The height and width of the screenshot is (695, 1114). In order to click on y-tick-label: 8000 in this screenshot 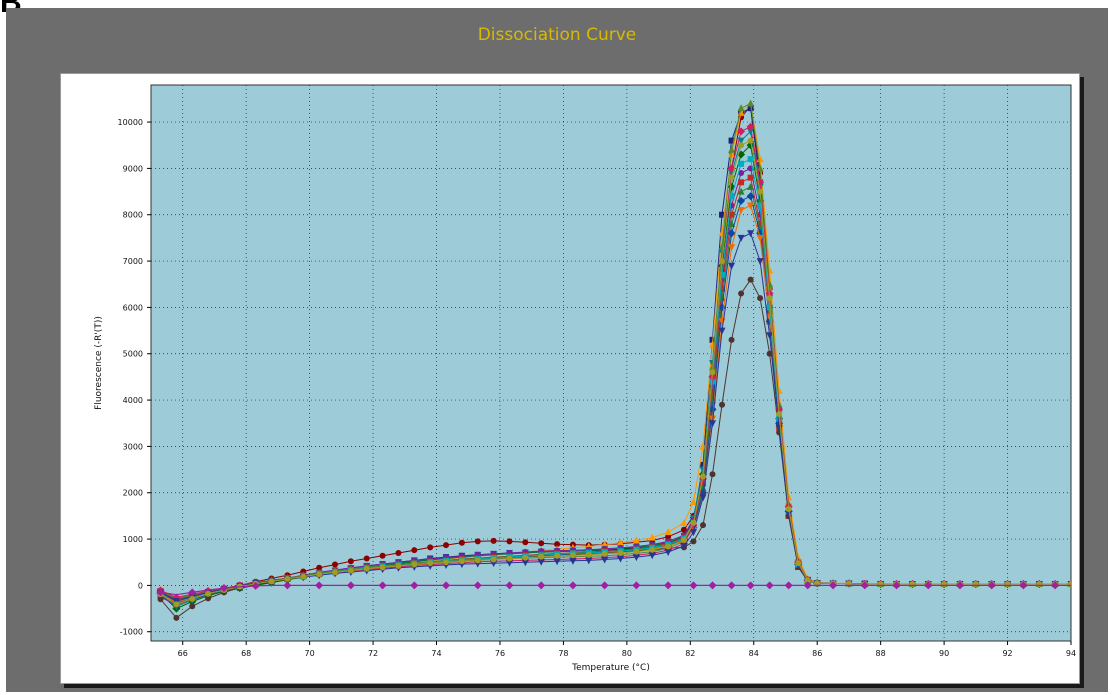, I will do `click(133, 215)`.